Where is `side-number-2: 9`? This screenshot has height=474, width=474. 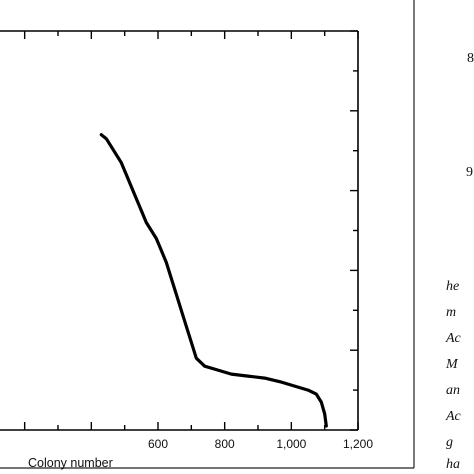
side-number-2: 9 is located at coordinates (469, 172).